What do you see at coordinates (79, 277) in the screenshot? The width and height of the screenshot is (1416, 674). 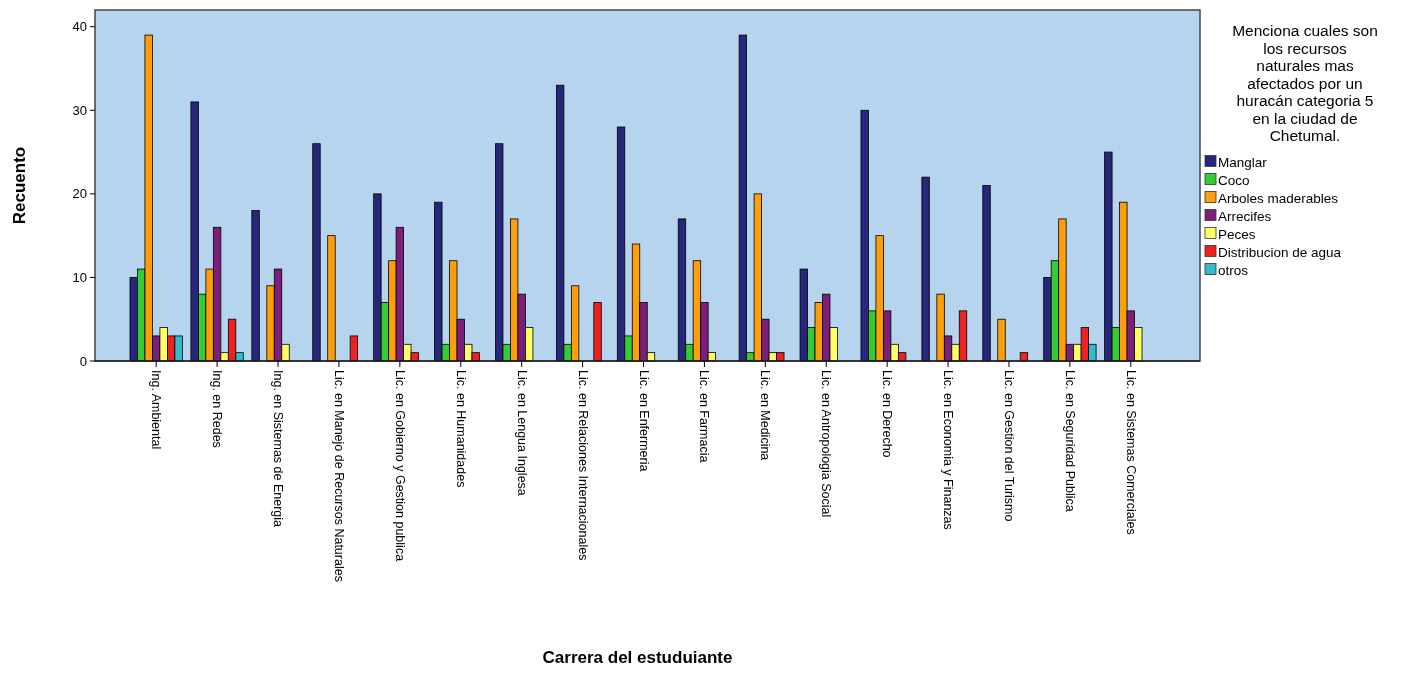 I see `y-tick-label: 10` at bounding box center [79, 277].